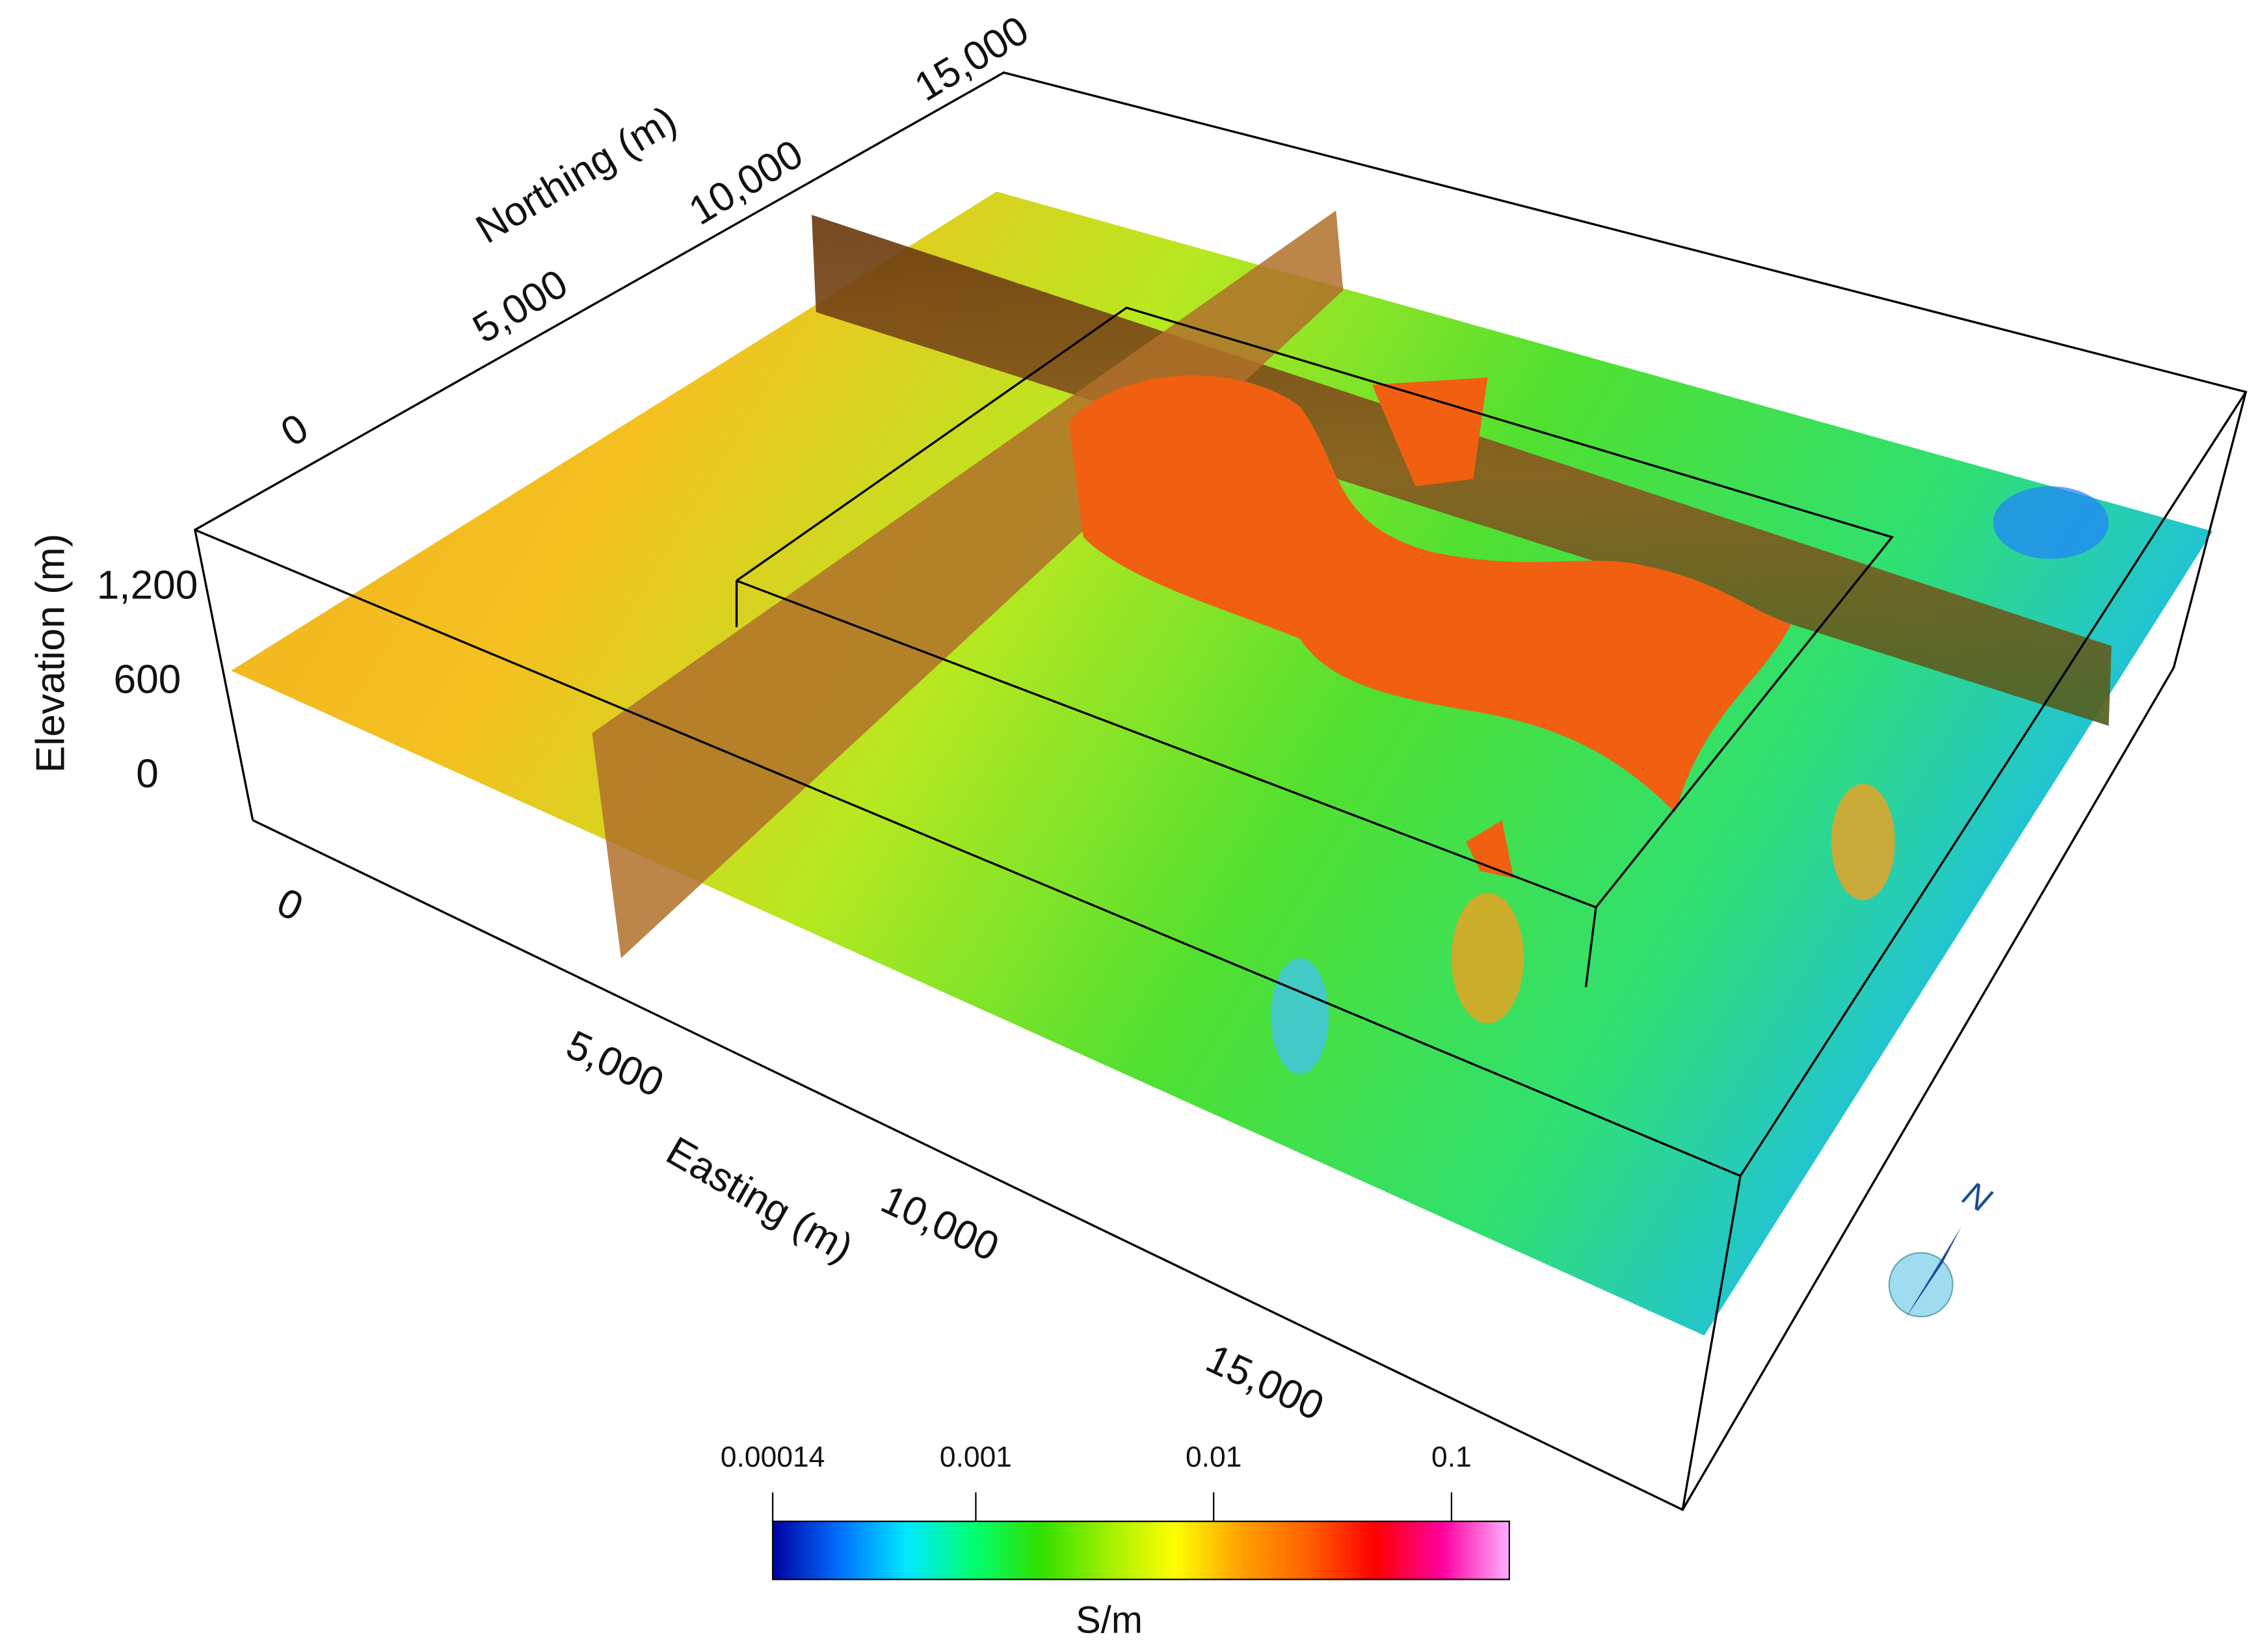 The width and height of the screenshot is (2256, 1652). Describe the element at coordinates (1976, 1197) in the screenshot. I see `compass-label: N` at that location.